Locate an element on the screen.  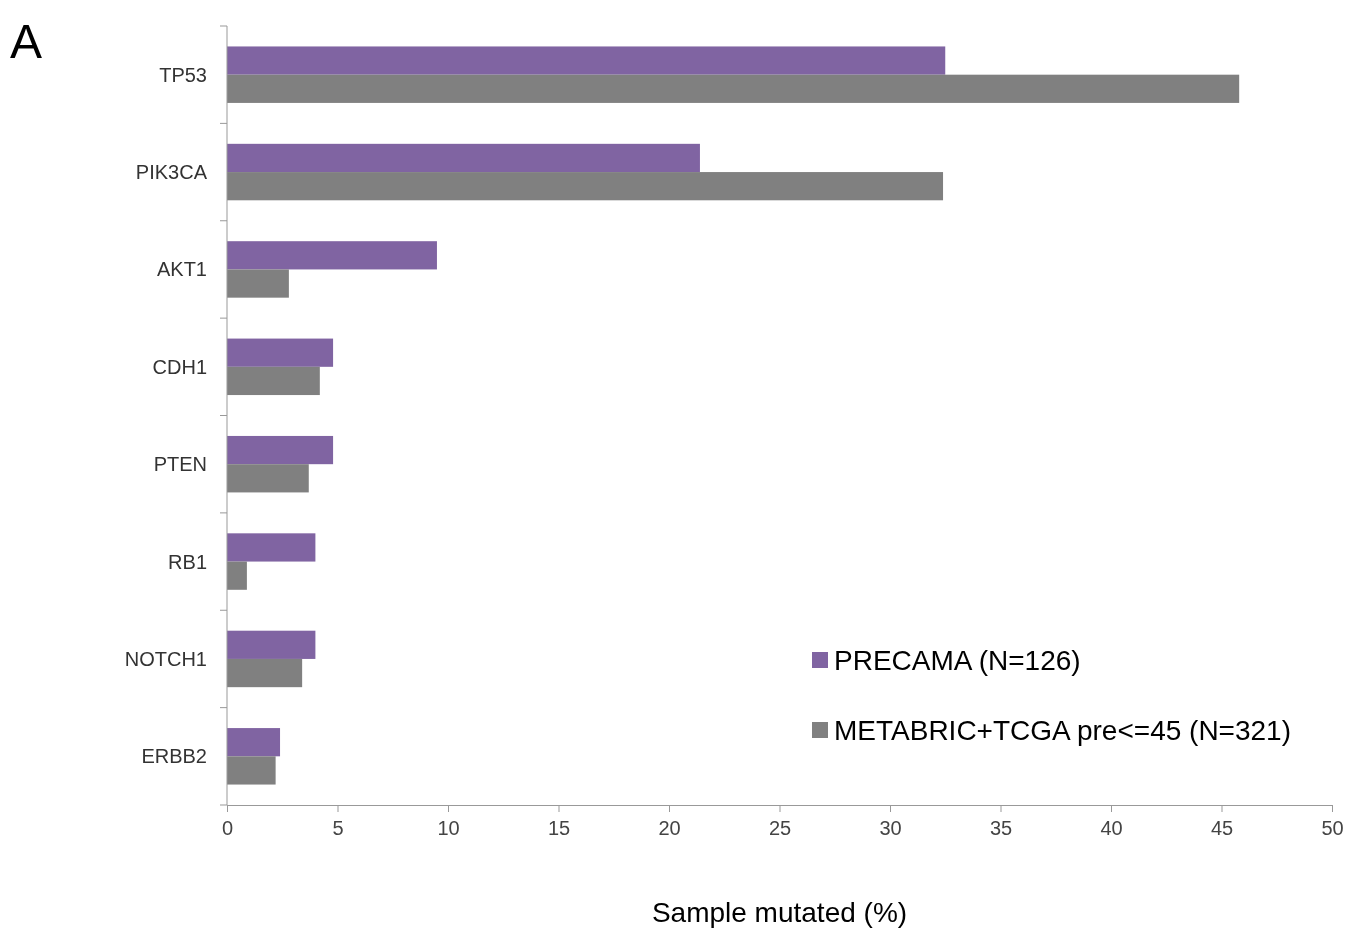
x-tick-label: 5 is located at coordinates (338, 828).